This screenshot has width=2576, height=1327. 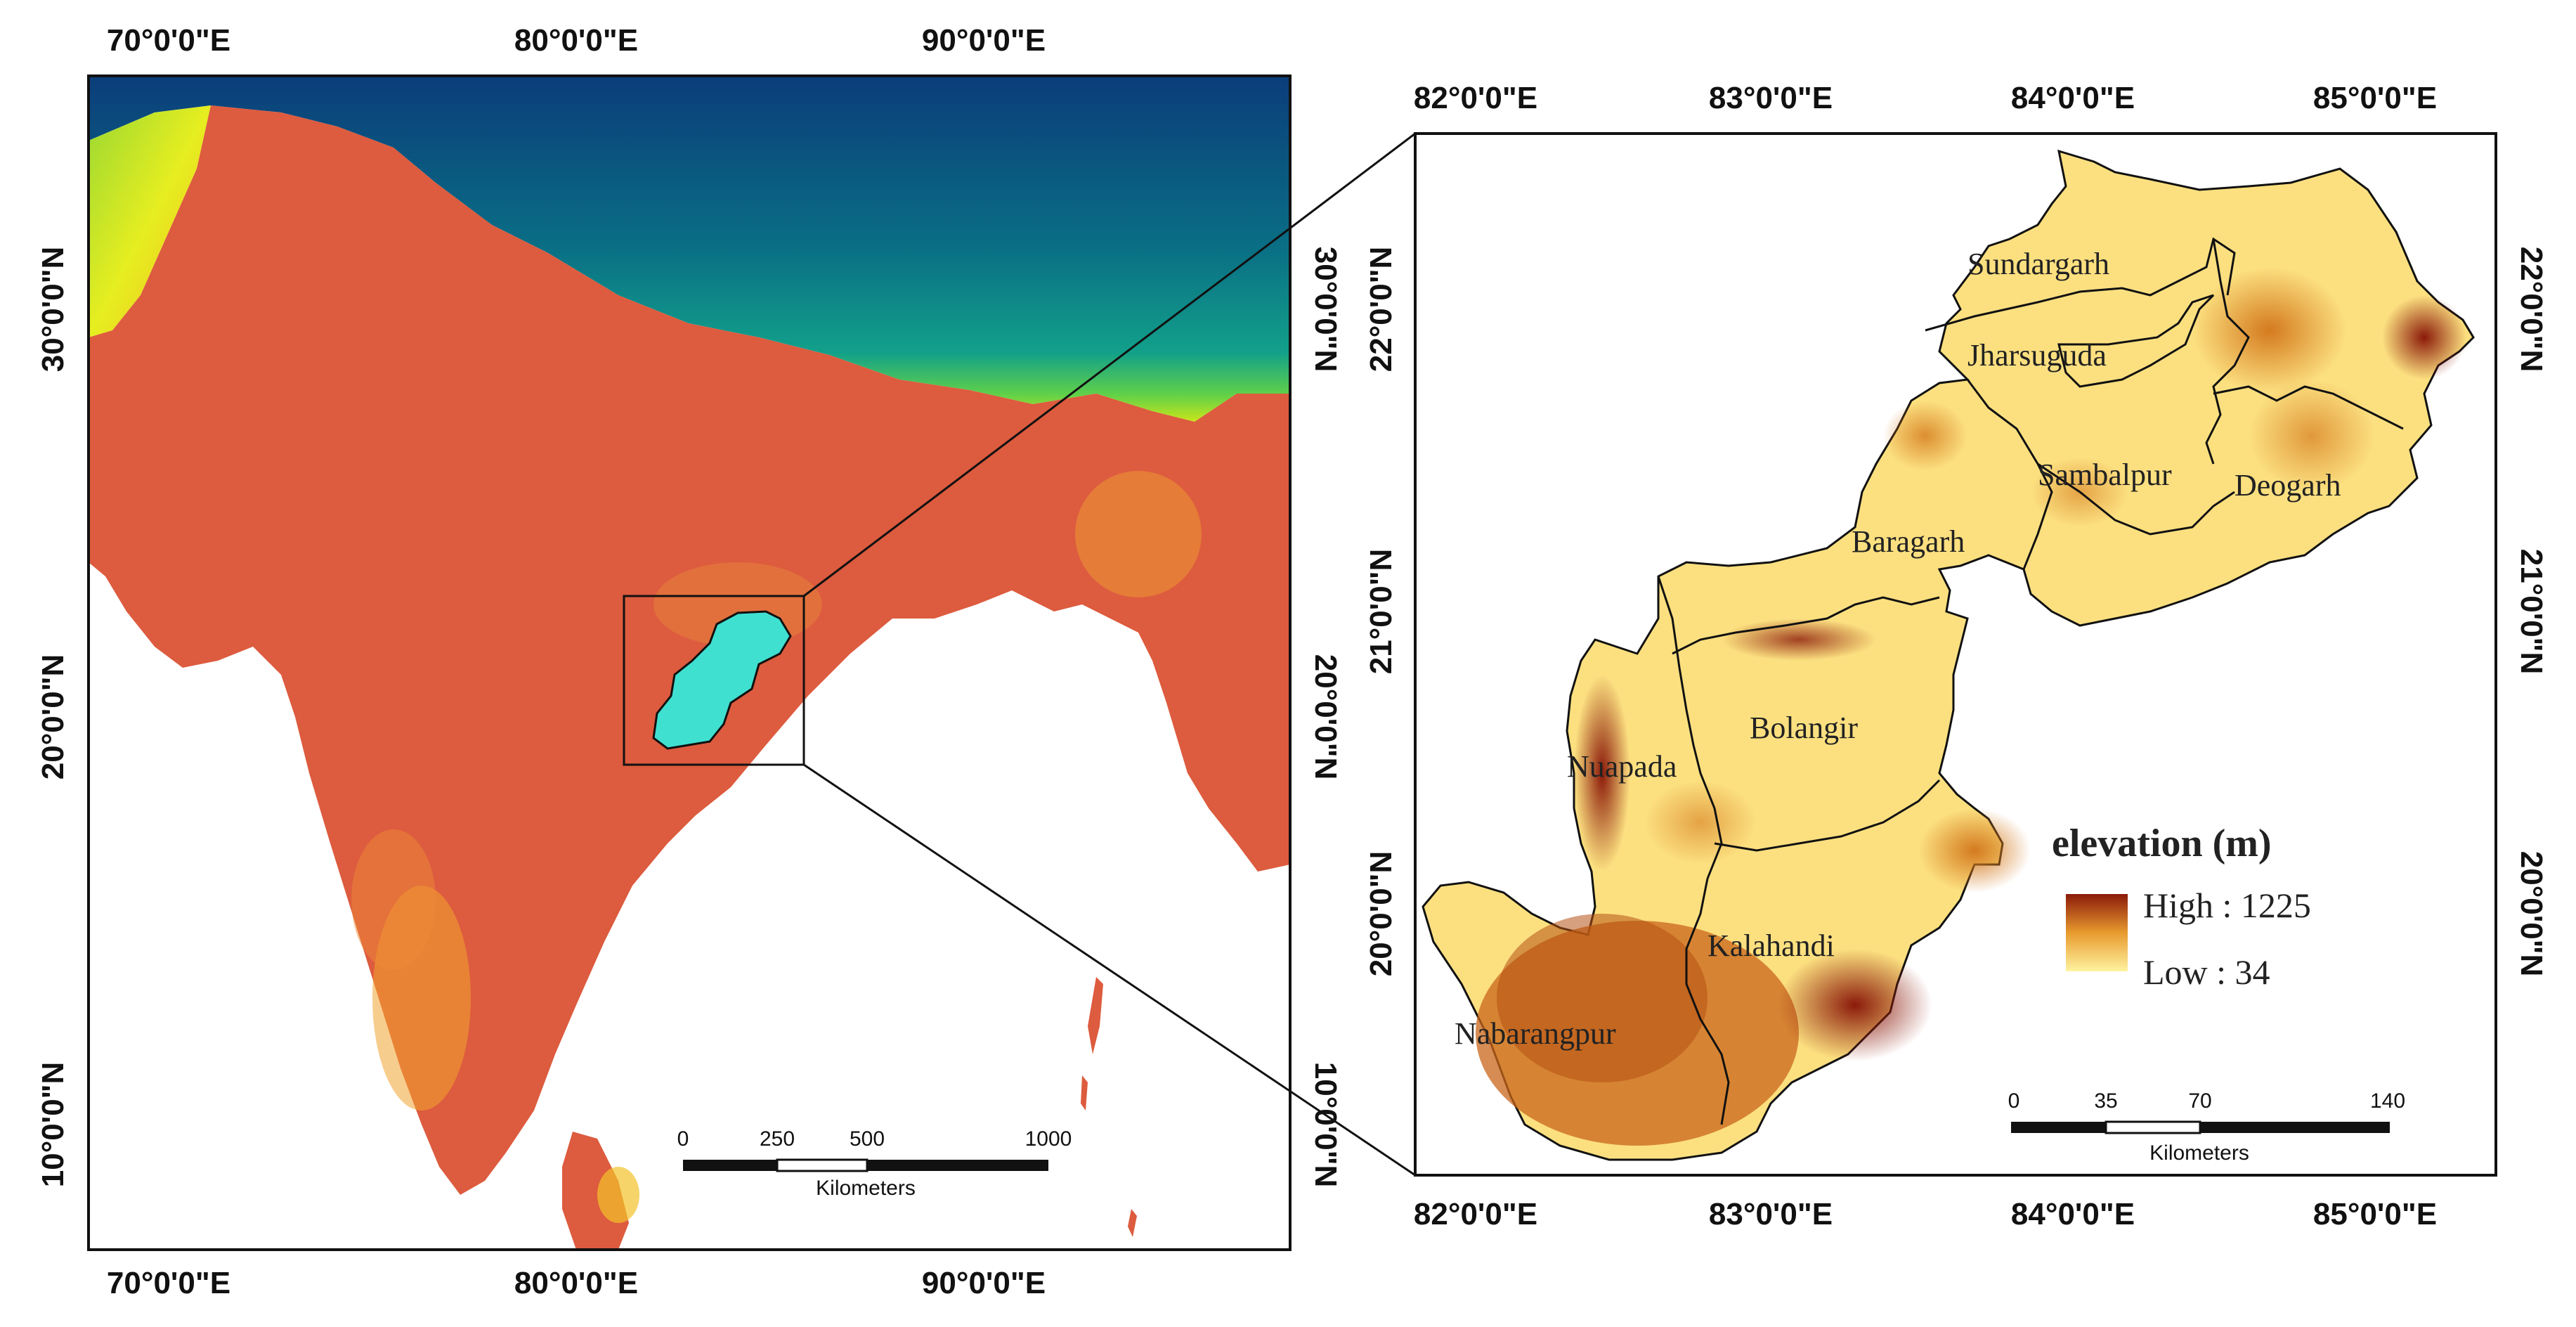 What do you see at coordinates (1325, 310) in the screenshot?
I see `left-lat-label-right-1: 30°0'0"N` at bounding box center [1325, 310].